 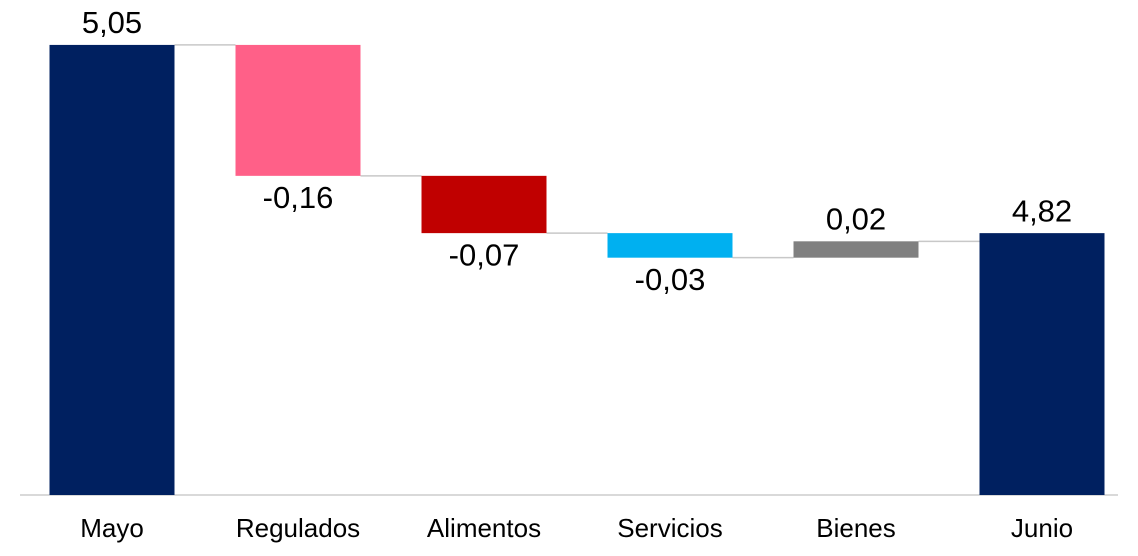 What do you see at coordinates (112, 22) in the screenshot?
I see `data-label: 5,05` at bounding box center [112, 22].